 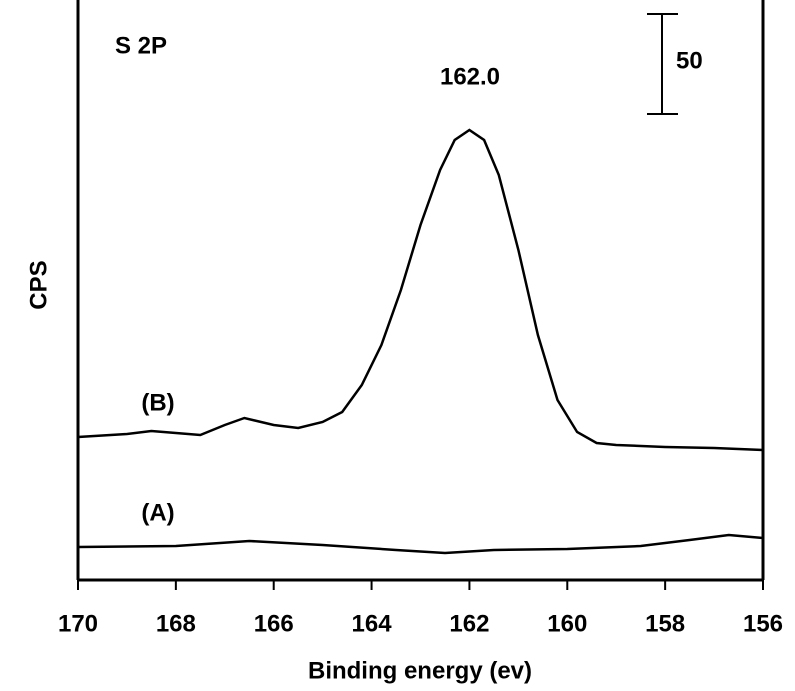 What do you see at coordinates (38, 284) in the screenshot?
I see `y-axis-label: CPS` at bounding box center [38, 284].